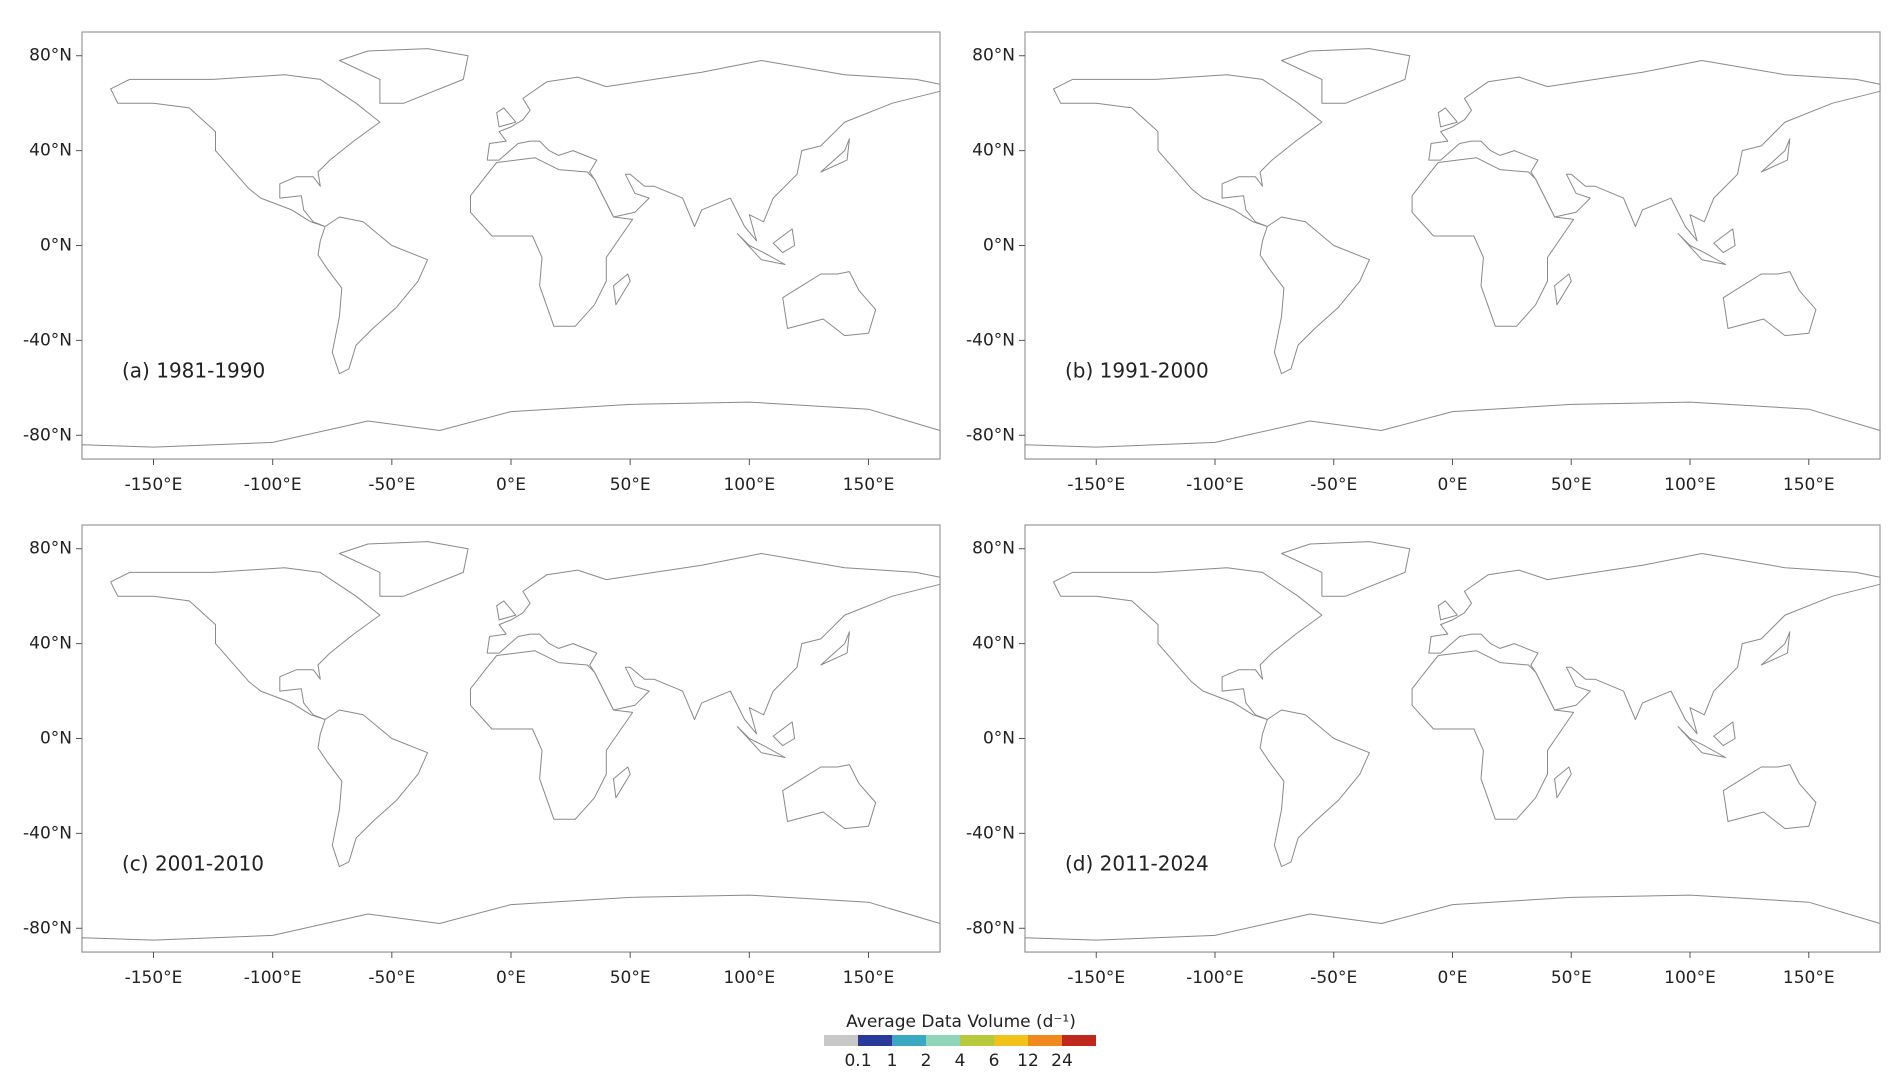 The width and height of the screenshot is (1892, 1080). What do you see at coordinates (1137, 371) in the screenshot?
I see `panel-label: (b) 1991-2000` at bounding box center [1137, 371].